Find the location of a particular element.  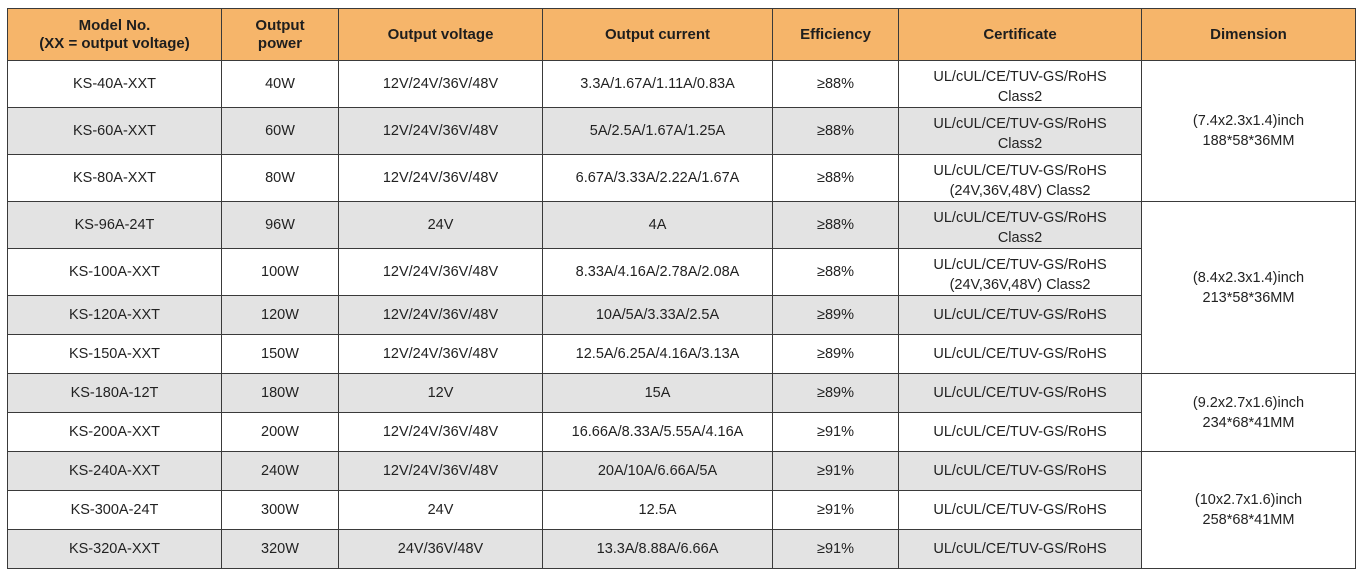

cell-dimension: (7.4x2.3x1.4)inch 188*58*36MM is located at coordinates (1248, 131).